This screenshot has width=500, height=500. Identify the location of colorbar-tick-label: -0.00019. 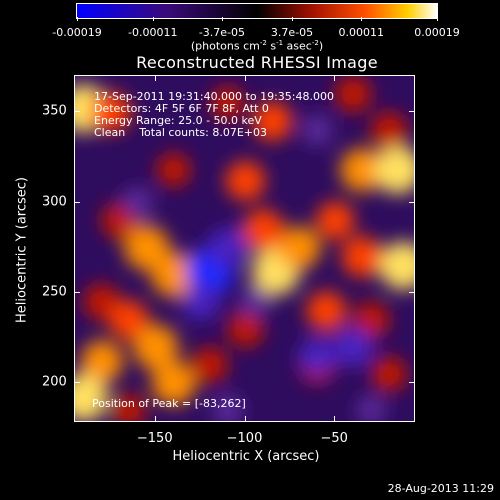
(77, 32).